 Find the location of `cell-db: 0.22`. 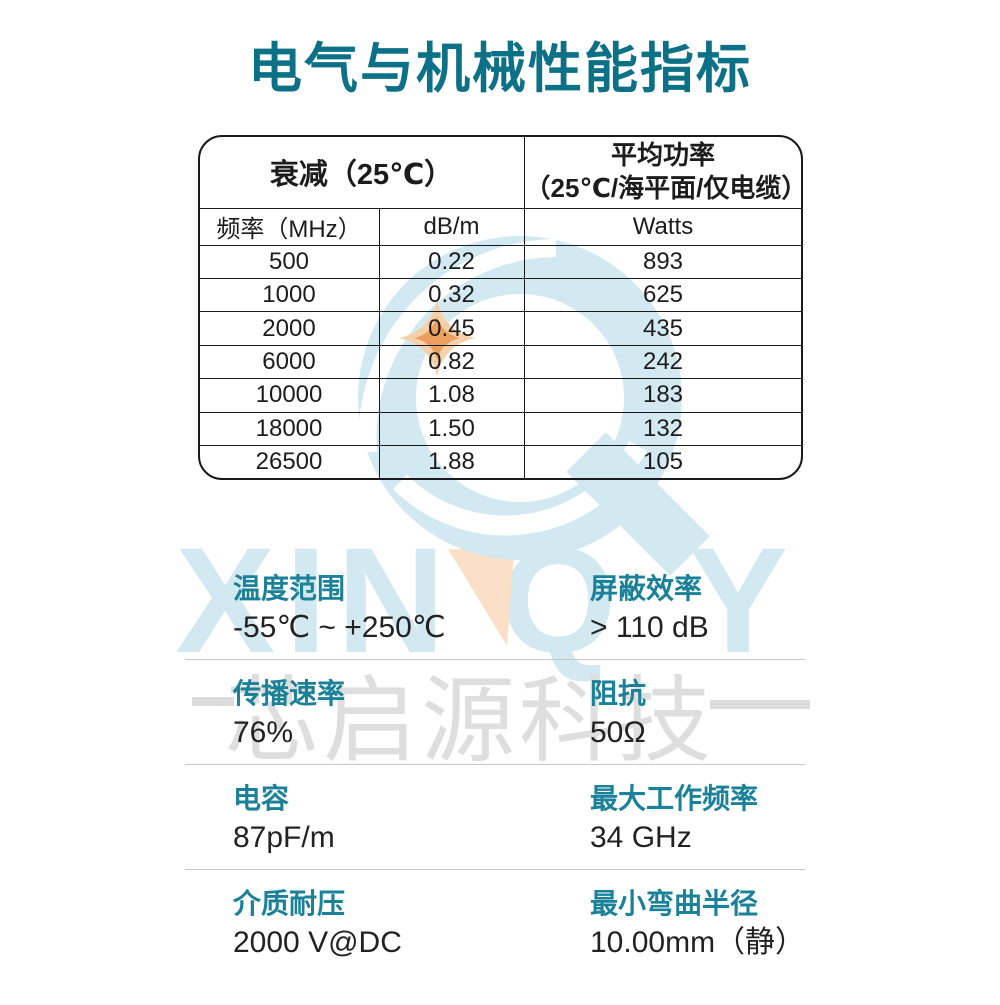

cell-db: 0.22 is located at coordinates (451, 261).